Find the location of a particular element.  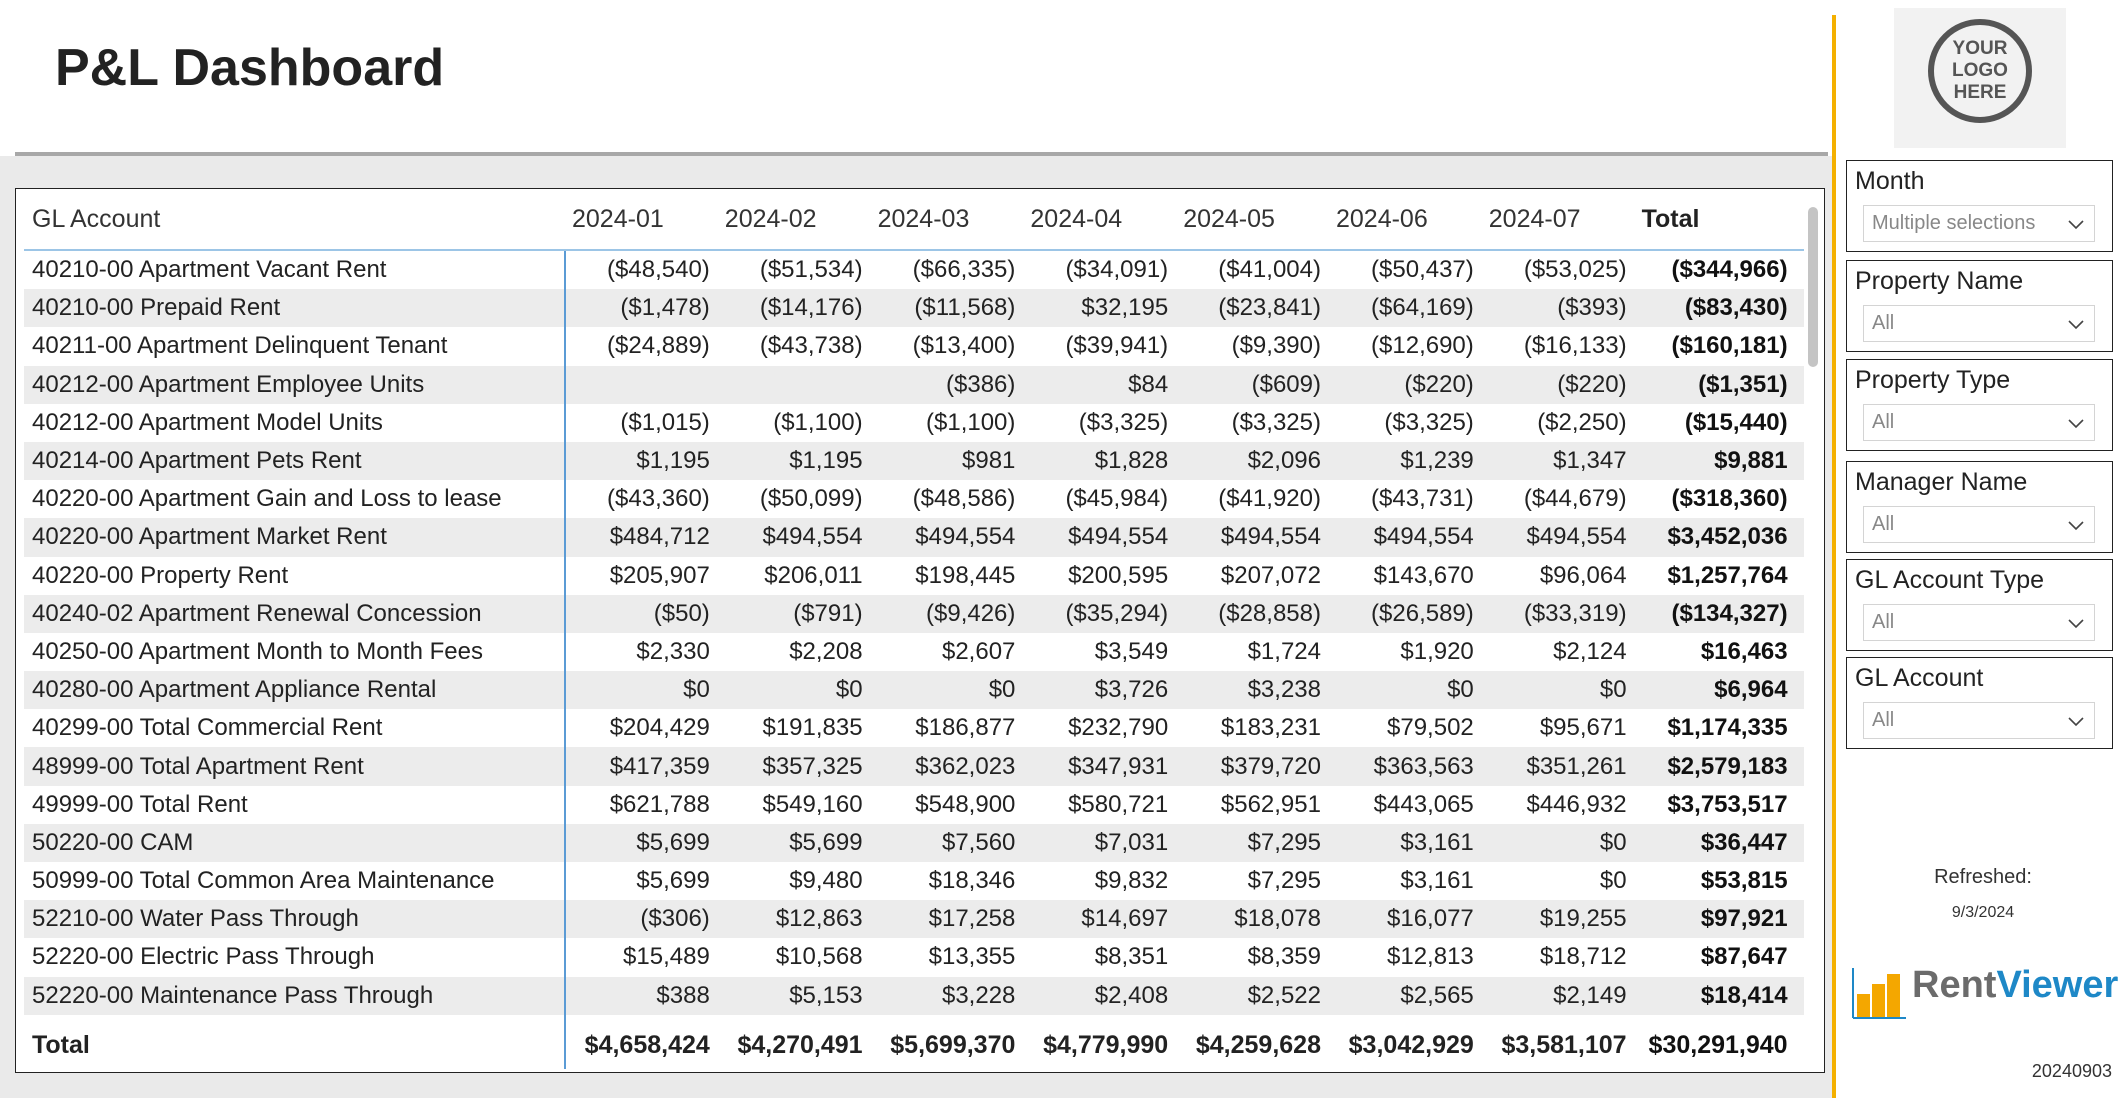

month-value-cell: $232,790 is located at coordinates (1118, 728).